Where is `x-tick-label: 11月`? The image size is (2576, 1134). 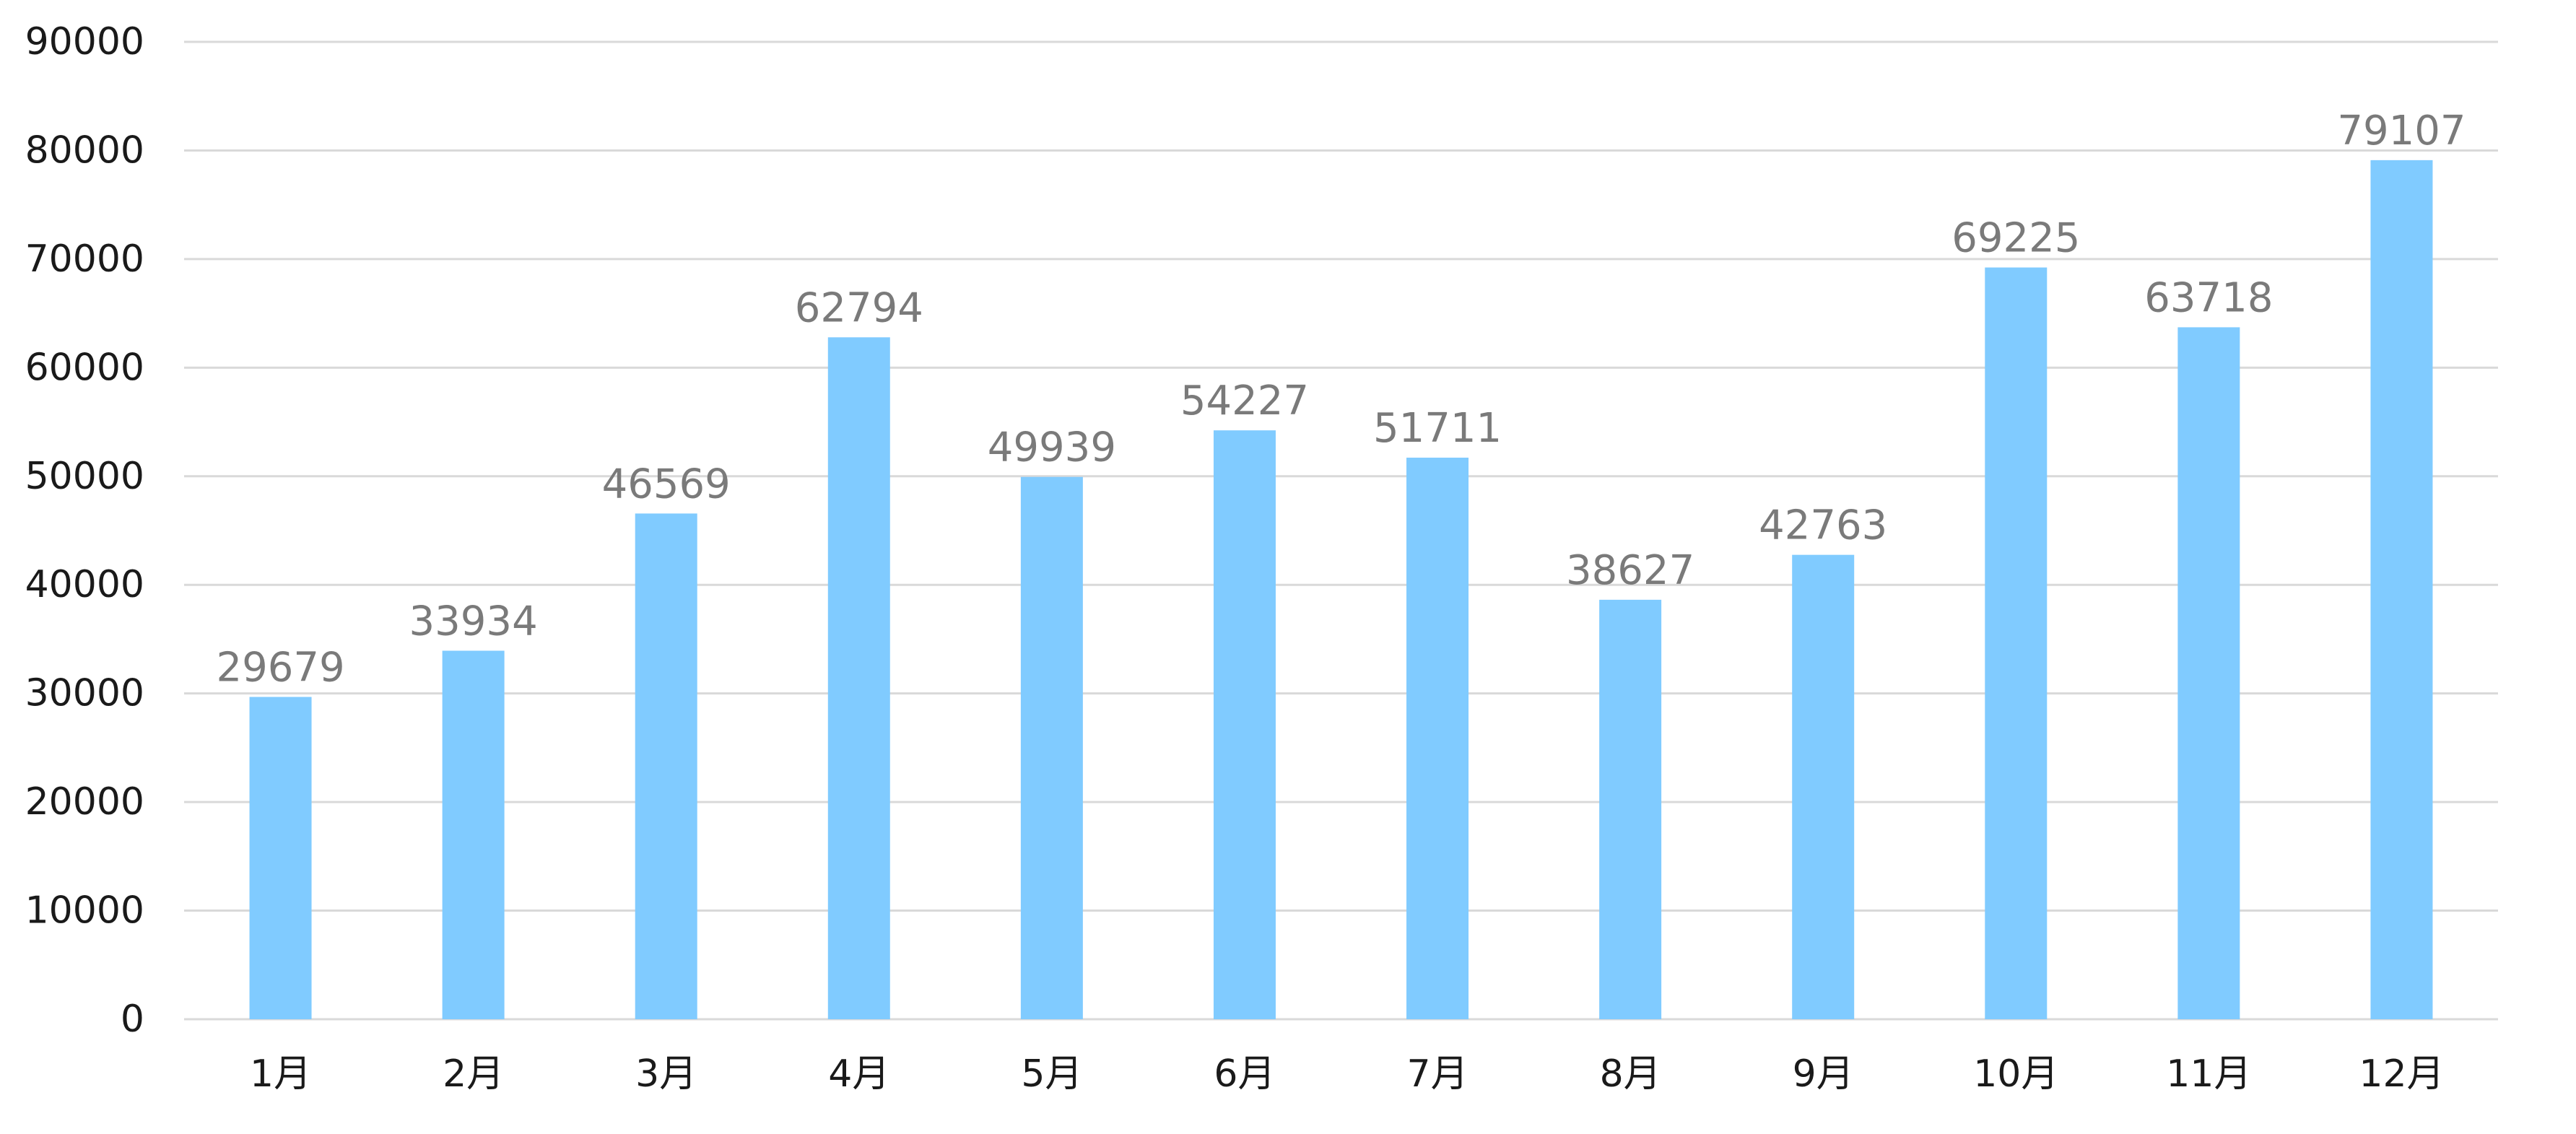 x-tick-label: 11月 is located at coordinates (2208, 1074).